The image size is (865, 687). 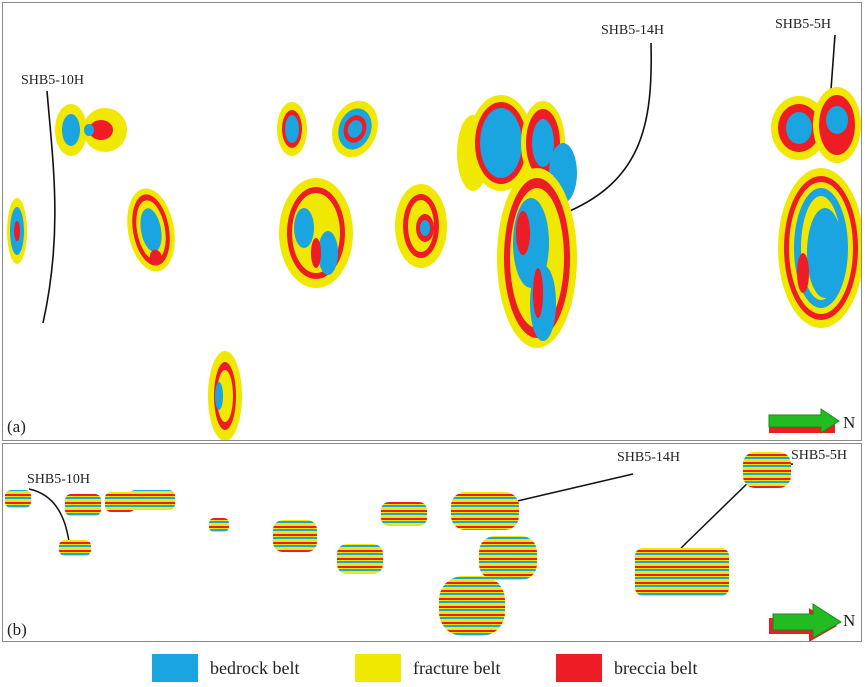 I want to click on legend: bedrock belt fracture belt breccia belt, so click(x=432, y=666).